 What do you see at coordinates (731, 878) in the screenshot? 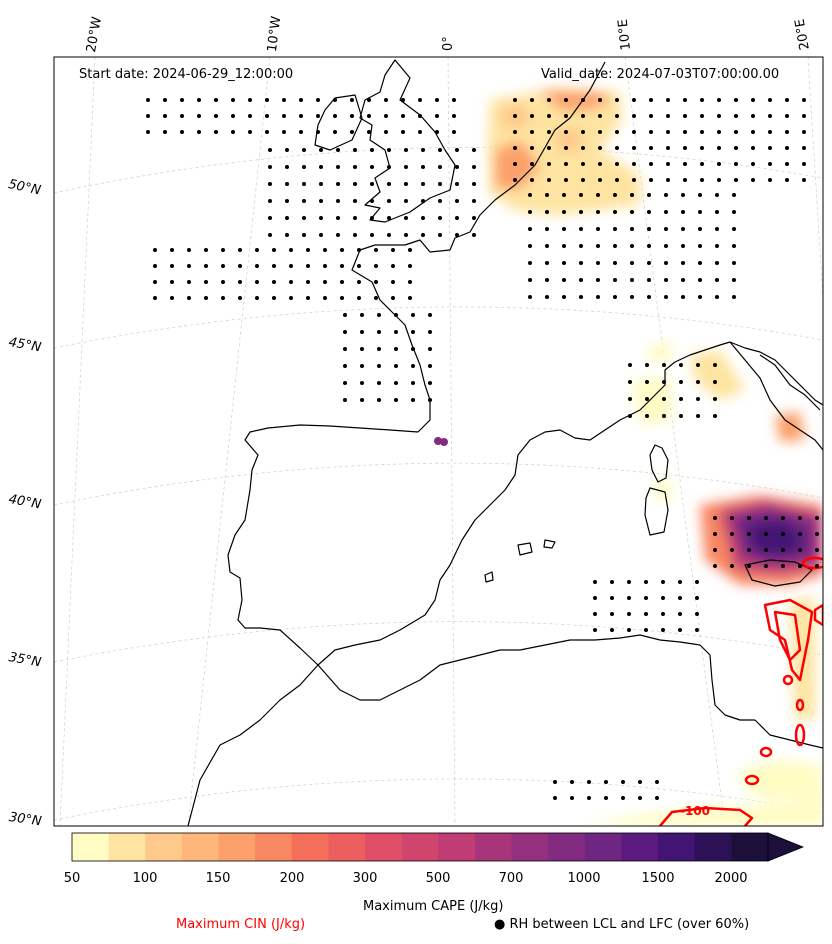
I see `cb-tick-2000: 2000` at bounding box center [731, 878].